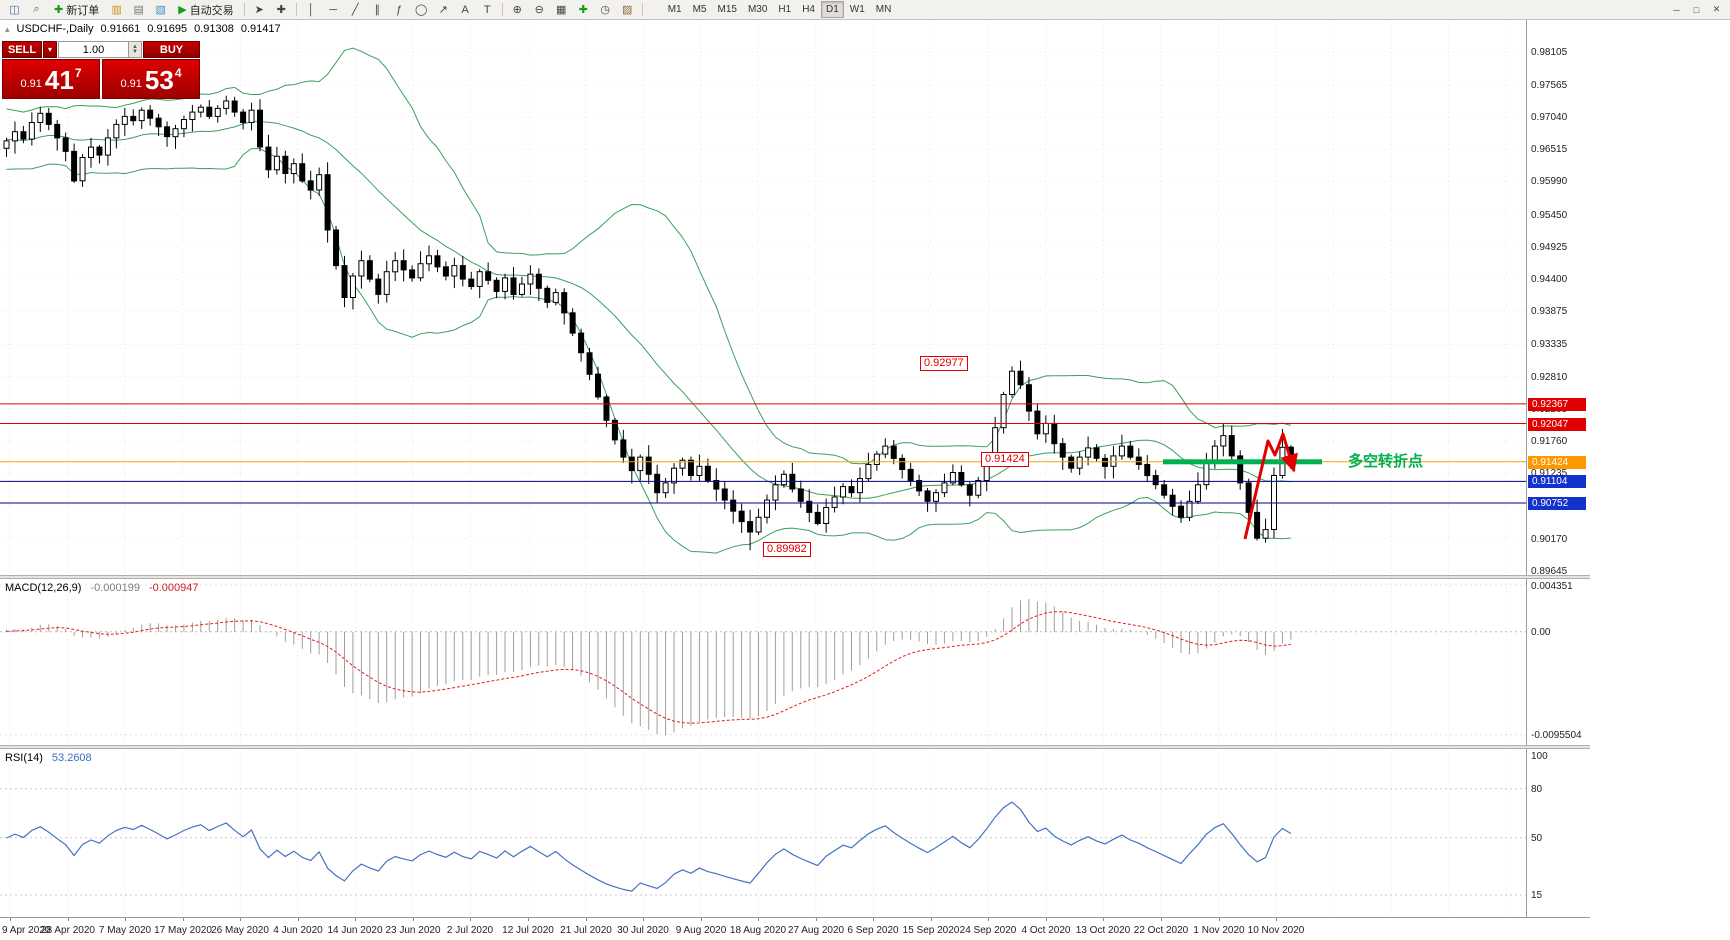 This screenshot has width=1730, height=940. Describe the element at coordinates (7, 28) in the screenshot. I see `one-click-toggle-icon: ▴` at that location.